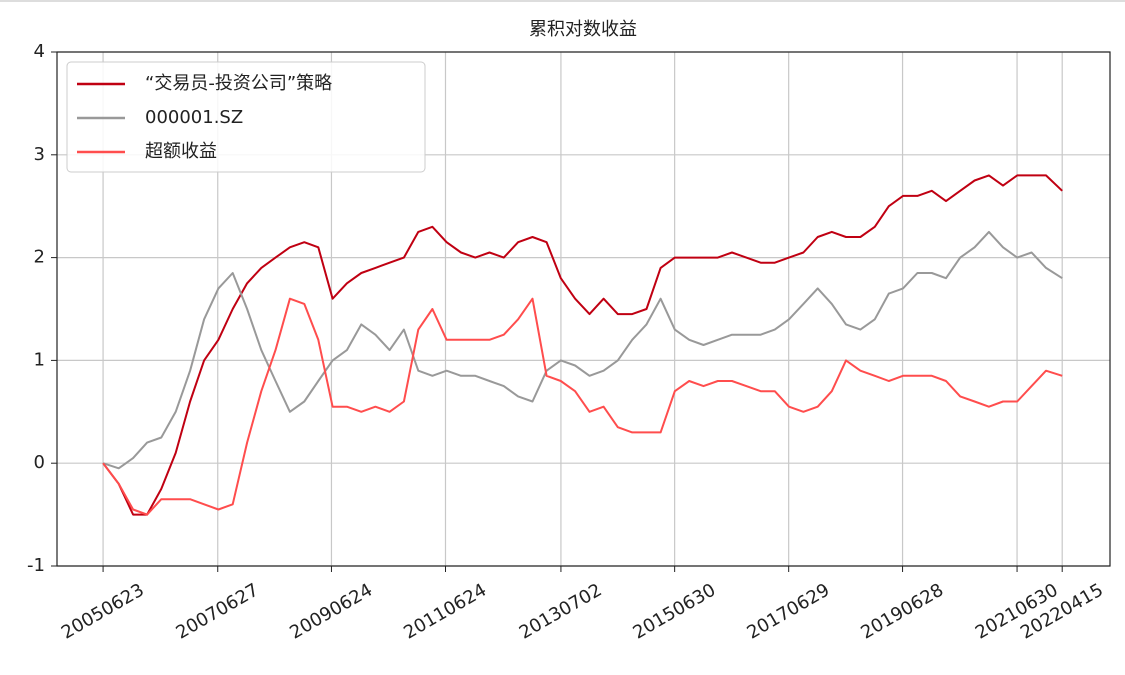 The width and height of the screenshot is (1125, 675). Describe the element at coordinates (789, 612) in the screenshot. I see `x-tick-label: 20170629` at that location.